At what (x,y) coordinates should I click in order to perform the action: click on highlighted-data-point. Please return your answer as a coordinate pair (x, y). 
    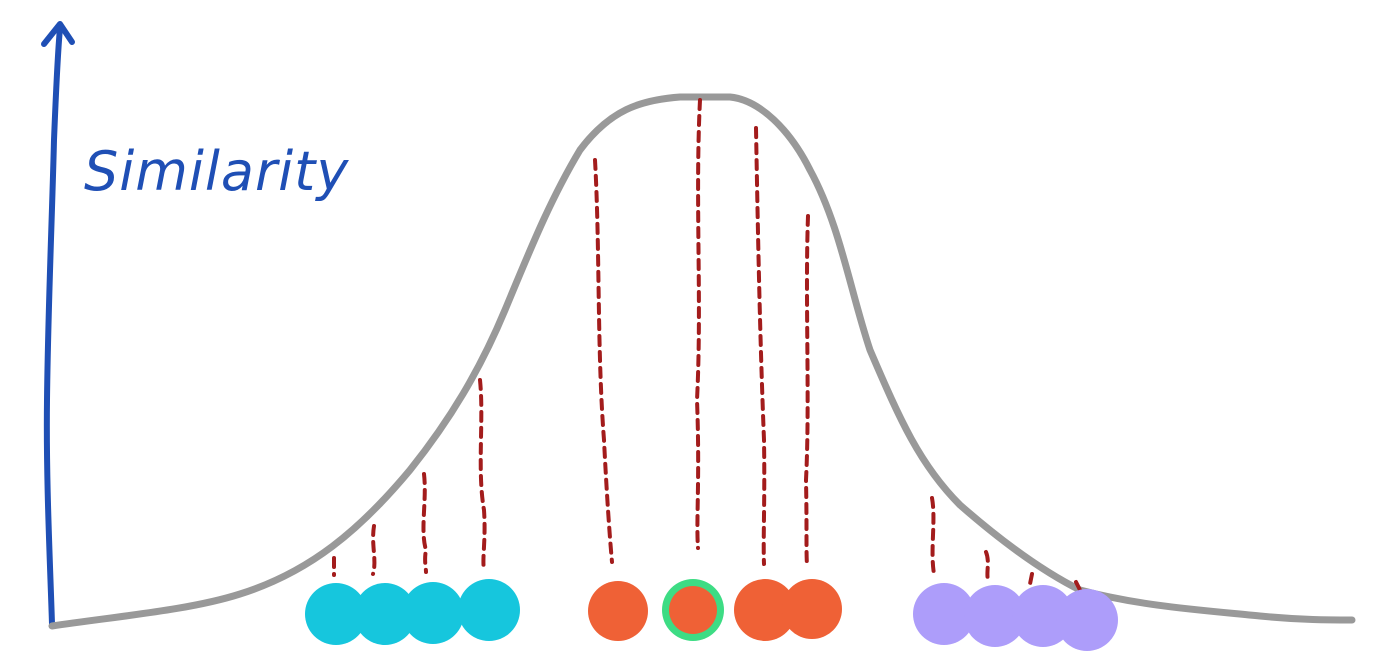
    Looking at the image, I should click on (693, 610).